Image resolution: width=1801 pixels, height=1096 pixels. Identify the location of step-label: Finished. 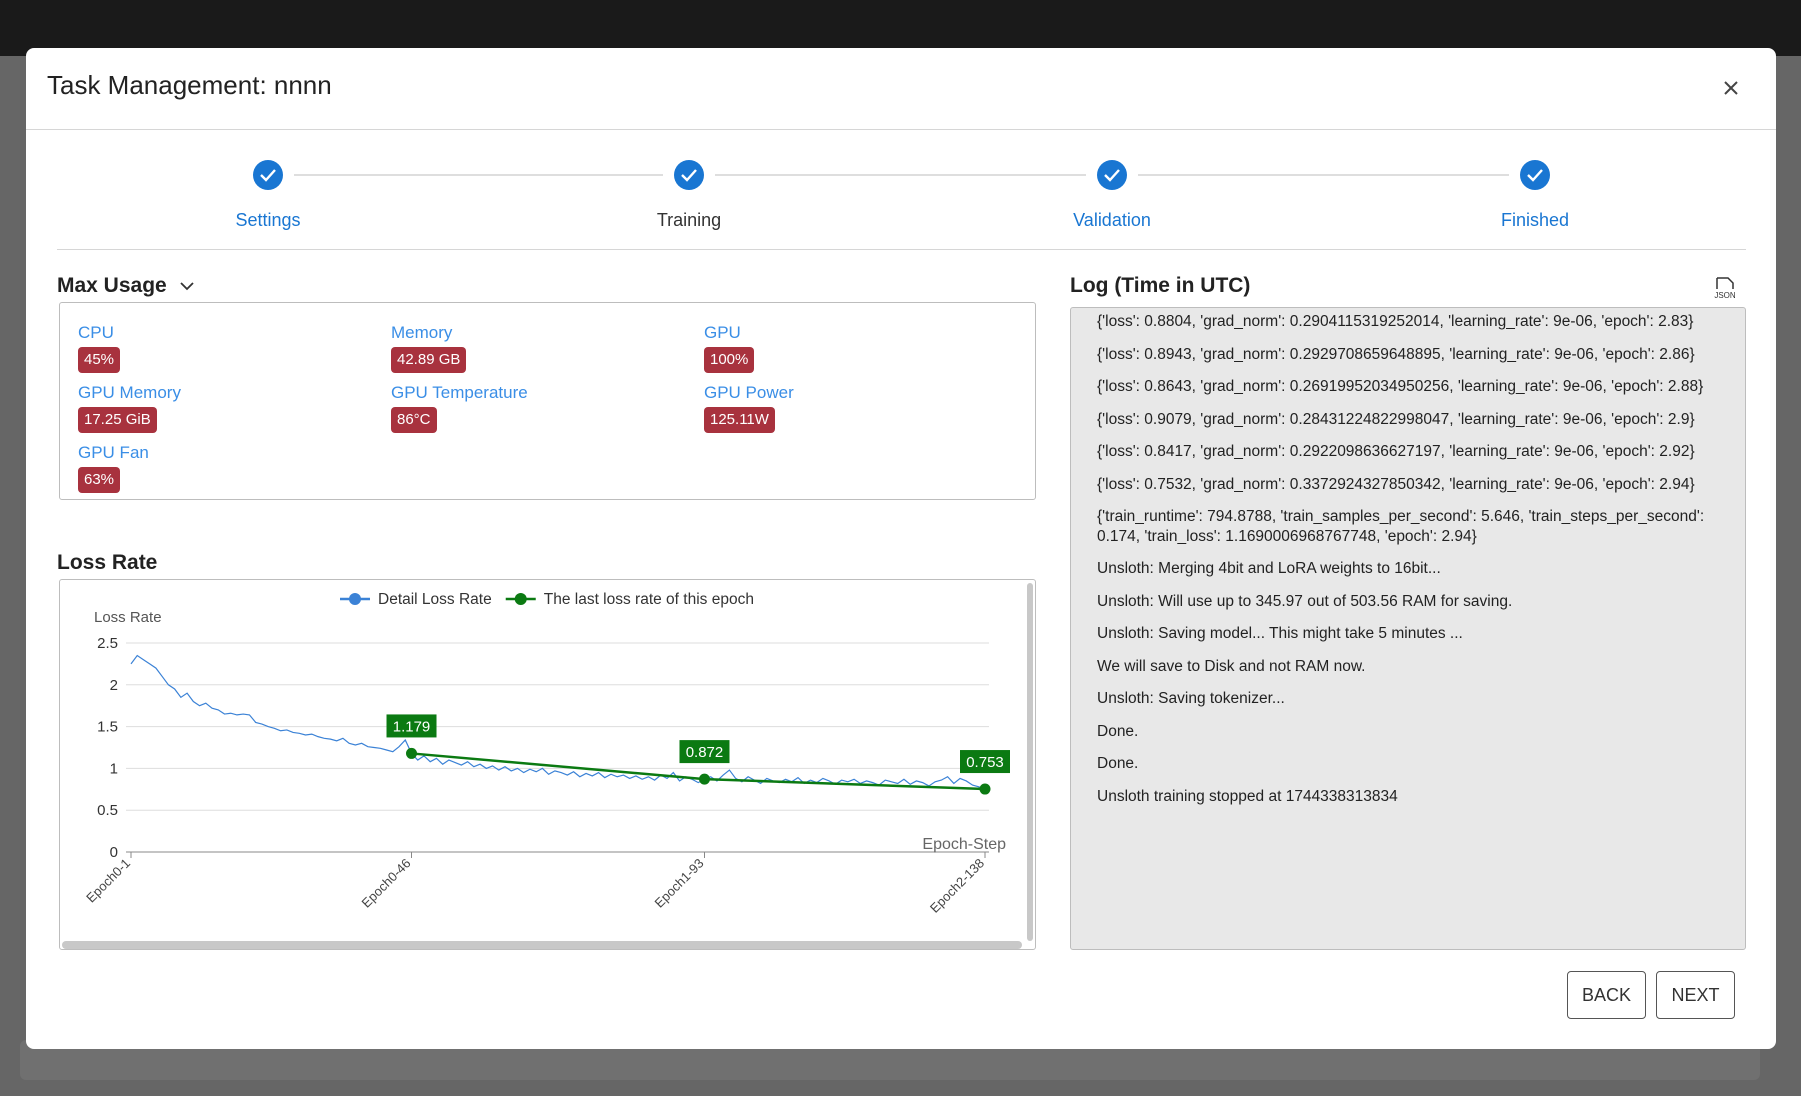
(1535, 220).